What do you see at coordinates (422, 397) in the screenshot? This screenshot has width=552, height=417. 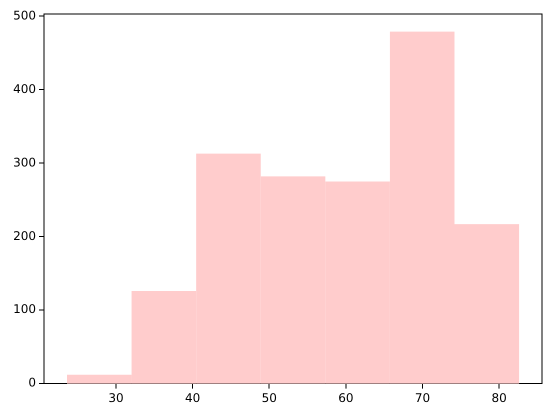 I see `x-tick-label: 70` at bounding box center [422, 397].